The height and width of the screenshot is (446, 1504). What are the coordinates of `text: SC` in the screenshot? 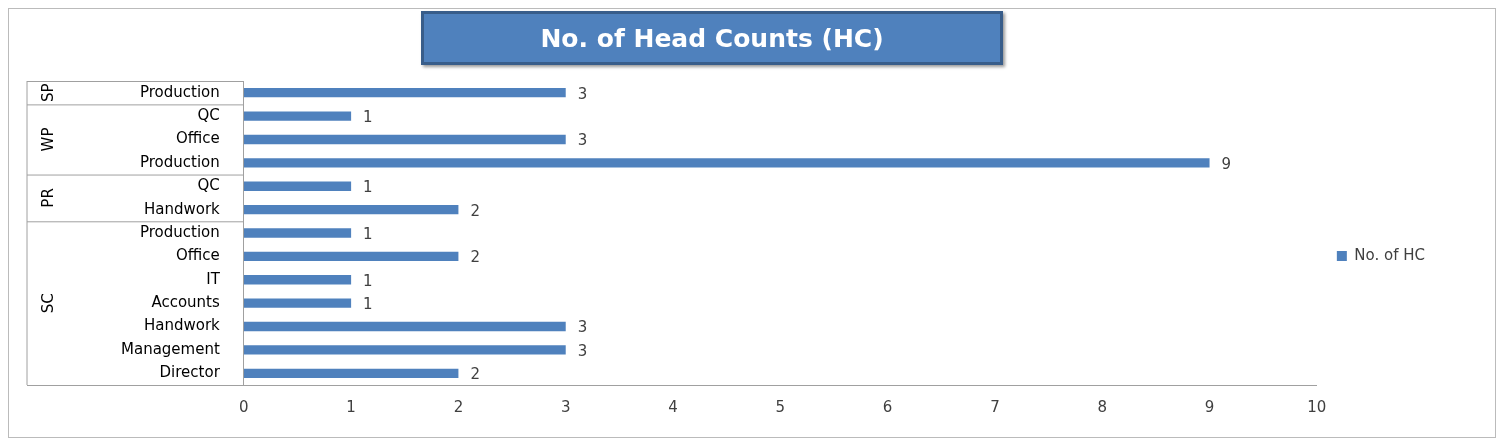 It's located at (47, 303).